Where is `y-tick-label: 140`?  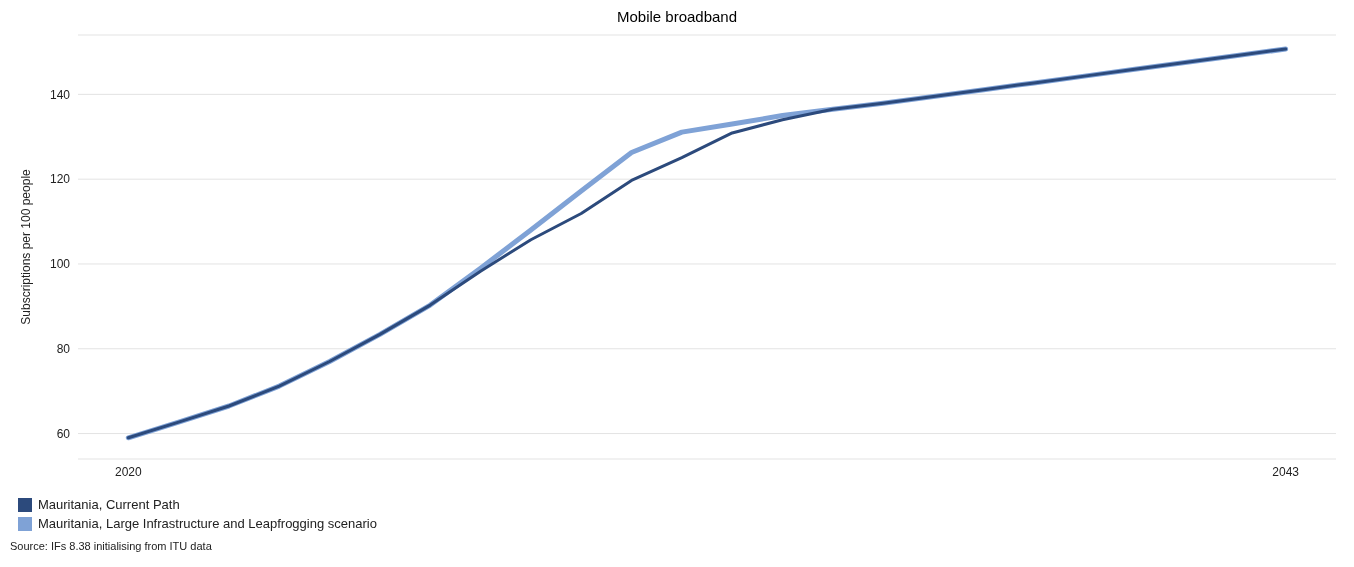 y-tick-label: 140 is located at coordinates (60, 94).